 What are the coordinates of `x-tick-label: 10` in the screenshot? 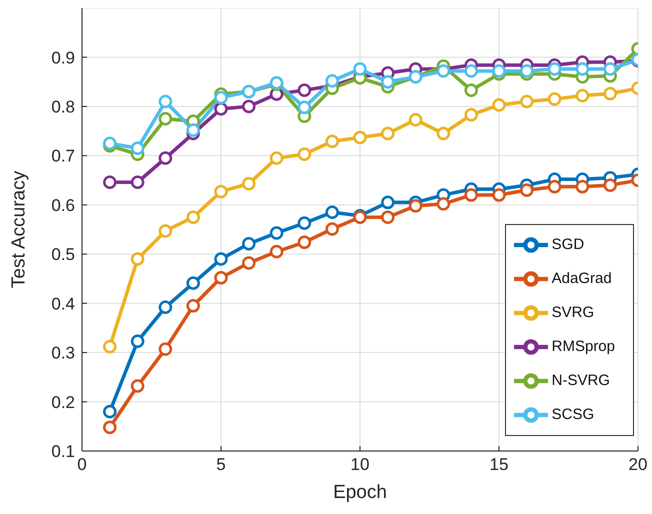 It's located at (360, 464).